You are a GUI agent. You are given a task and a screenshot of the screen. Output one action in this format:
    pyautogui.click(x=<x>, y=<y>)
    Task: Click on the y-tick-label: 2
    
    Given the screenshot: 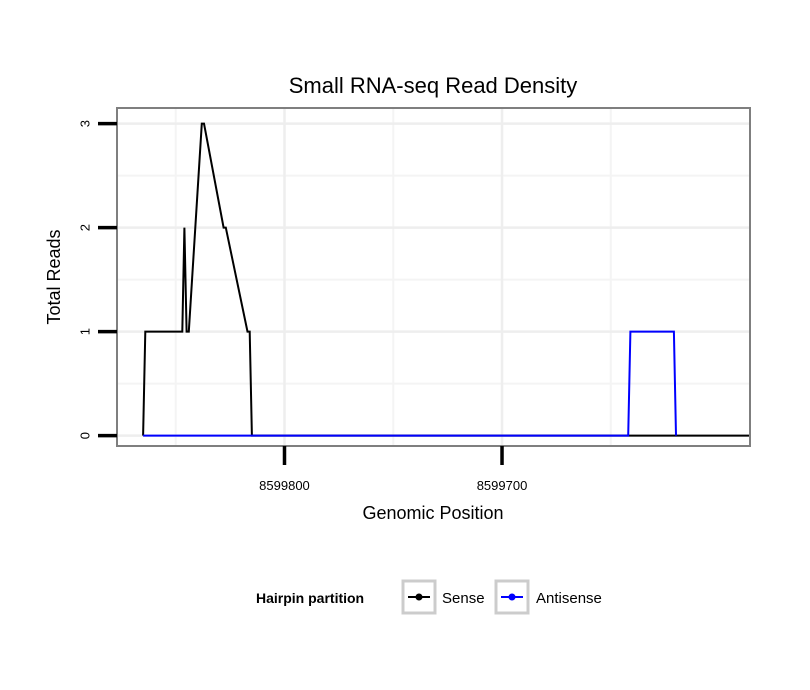 What is the action you would take?
    pyautogui.click(x=84, y=227)
    